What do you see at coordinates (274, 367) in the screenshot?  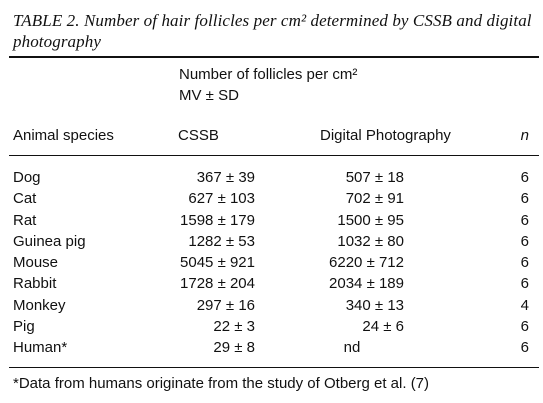 I see `bottom-rule` at bounding box center [274, 367].